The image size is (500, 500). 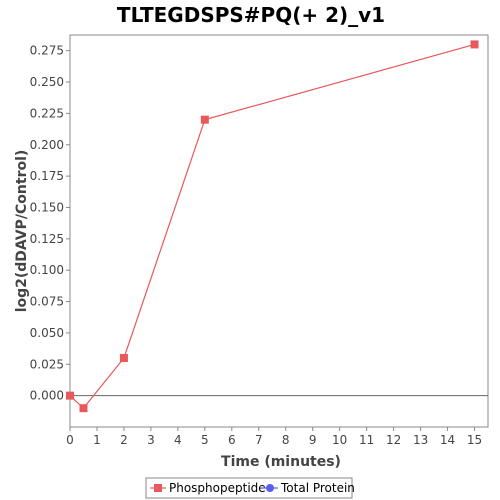 What do you see at coordinates (205, 440) in the screenshot?
I see `x-tick-label: 5` at bounding box center [205, 440].